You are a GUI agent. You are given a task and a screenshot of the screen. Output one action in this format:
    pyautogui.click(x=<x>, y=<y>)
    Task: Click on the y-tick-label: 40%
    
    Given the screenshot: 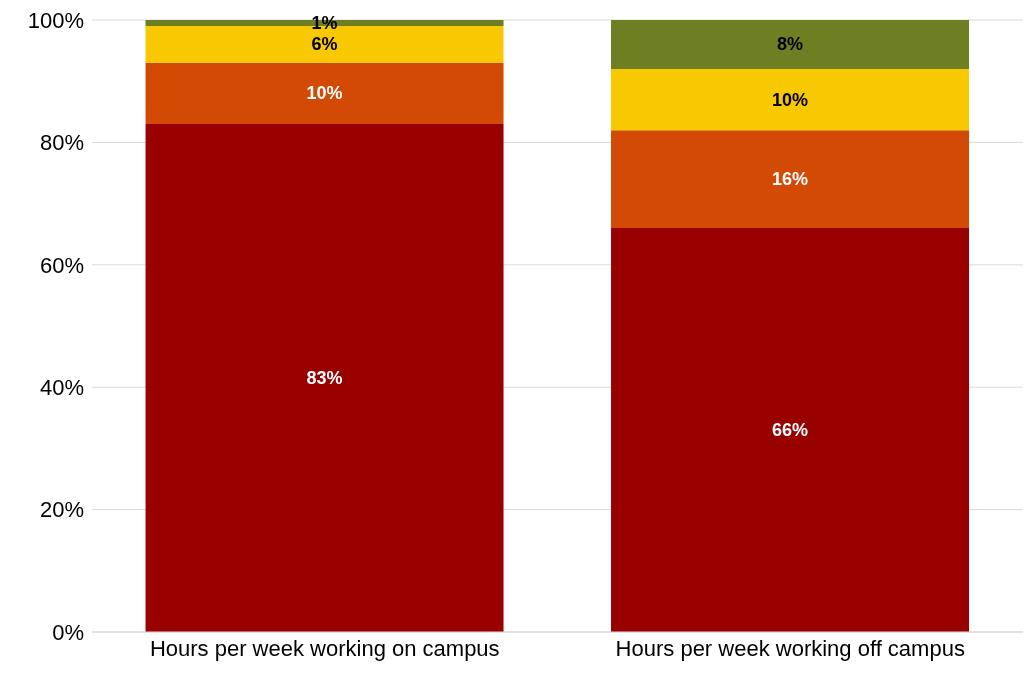 What is the action you would take?
    pyautogui.click(x=61, y=388)
    